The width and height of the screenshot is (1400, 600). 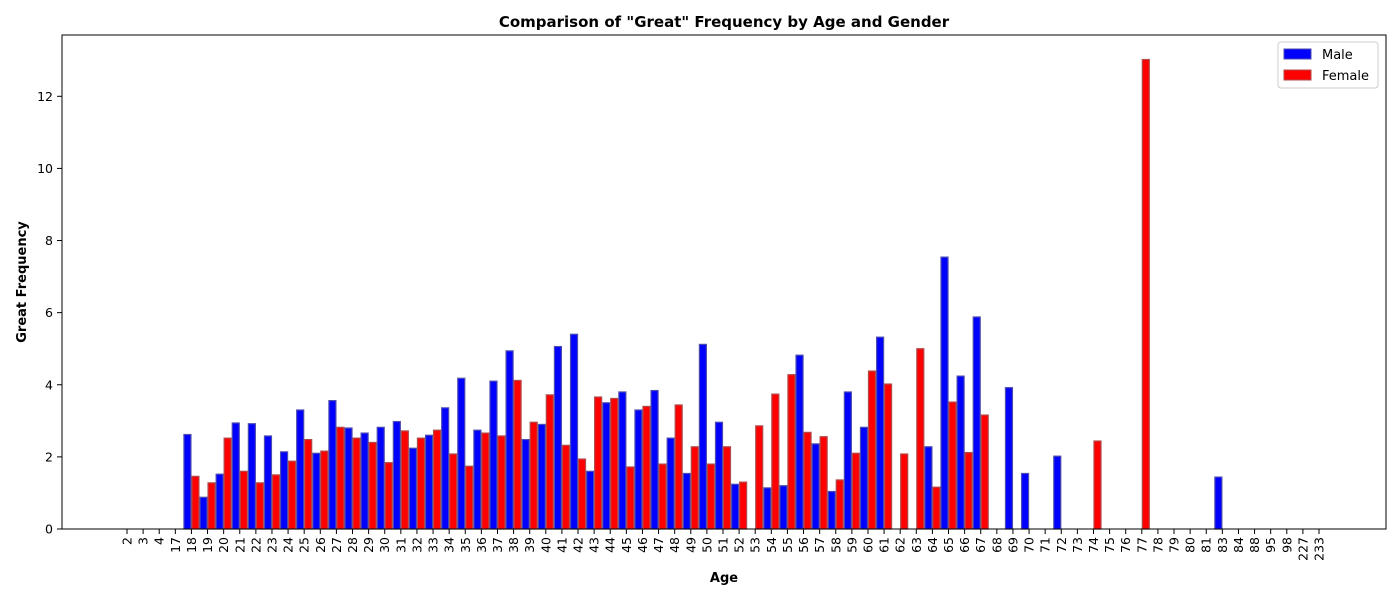 I want to click on x-tick-label: 55, so click(x=787, y=545).